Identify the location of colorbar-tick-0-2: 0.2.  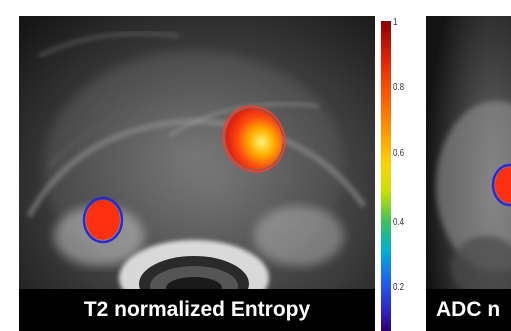
(399, 287).